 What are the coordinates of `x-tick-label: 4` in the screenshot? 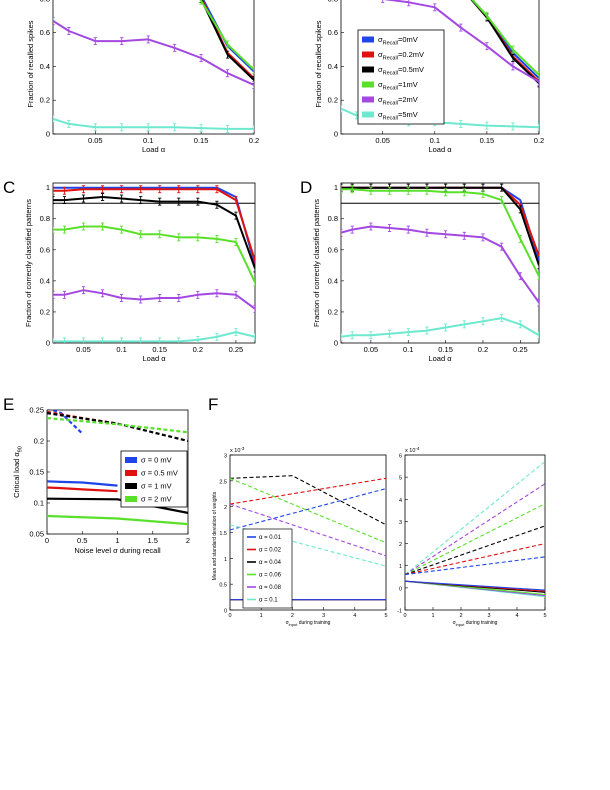 It's located at (354, 616).